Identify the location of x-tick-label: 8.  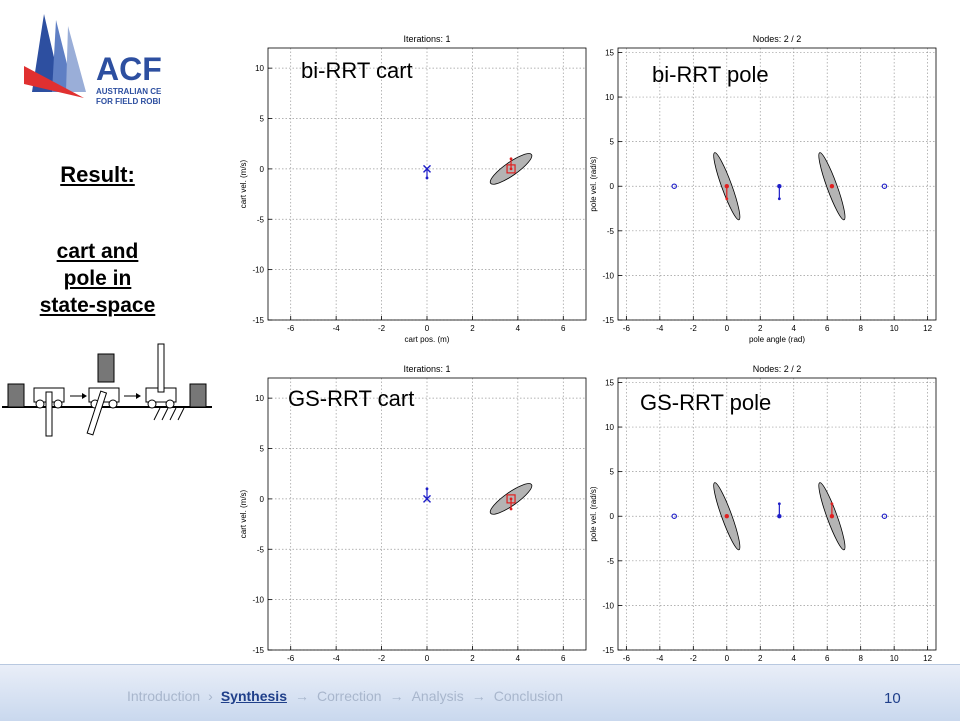
(860, 328).